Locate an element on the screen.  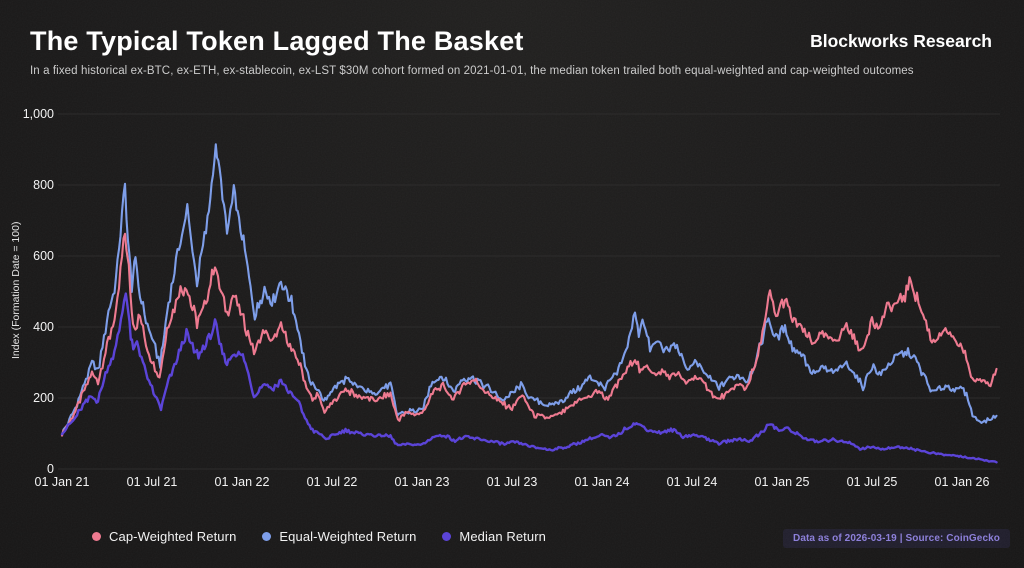
x-tick-label: 01 Jan 23 is located at coordinates (422, 482).